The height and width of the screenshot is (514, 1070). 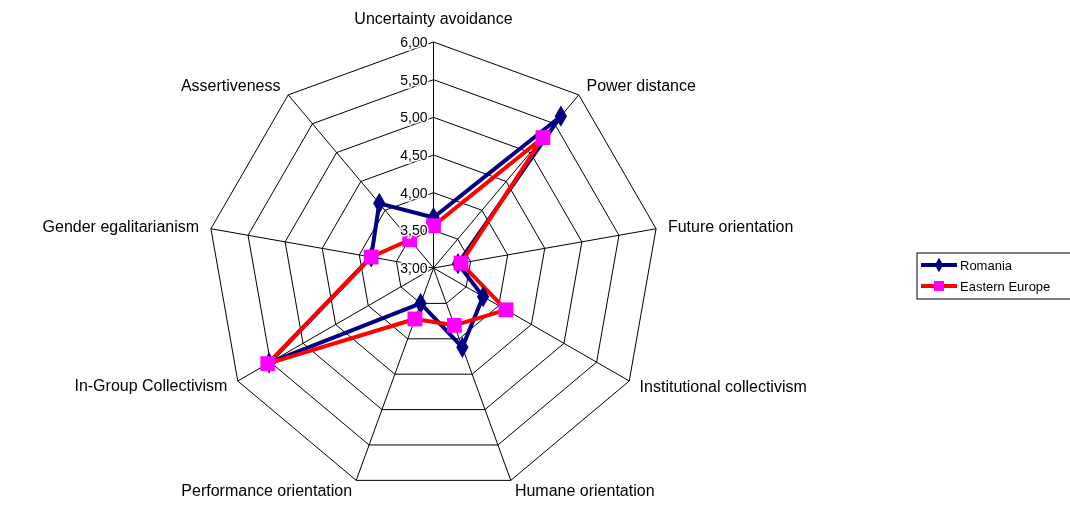 What do you see at coordinates (1005, 286) in the screenshot?
I see `legend-label: Eastern Europe` at bounding box center [1005, 286].